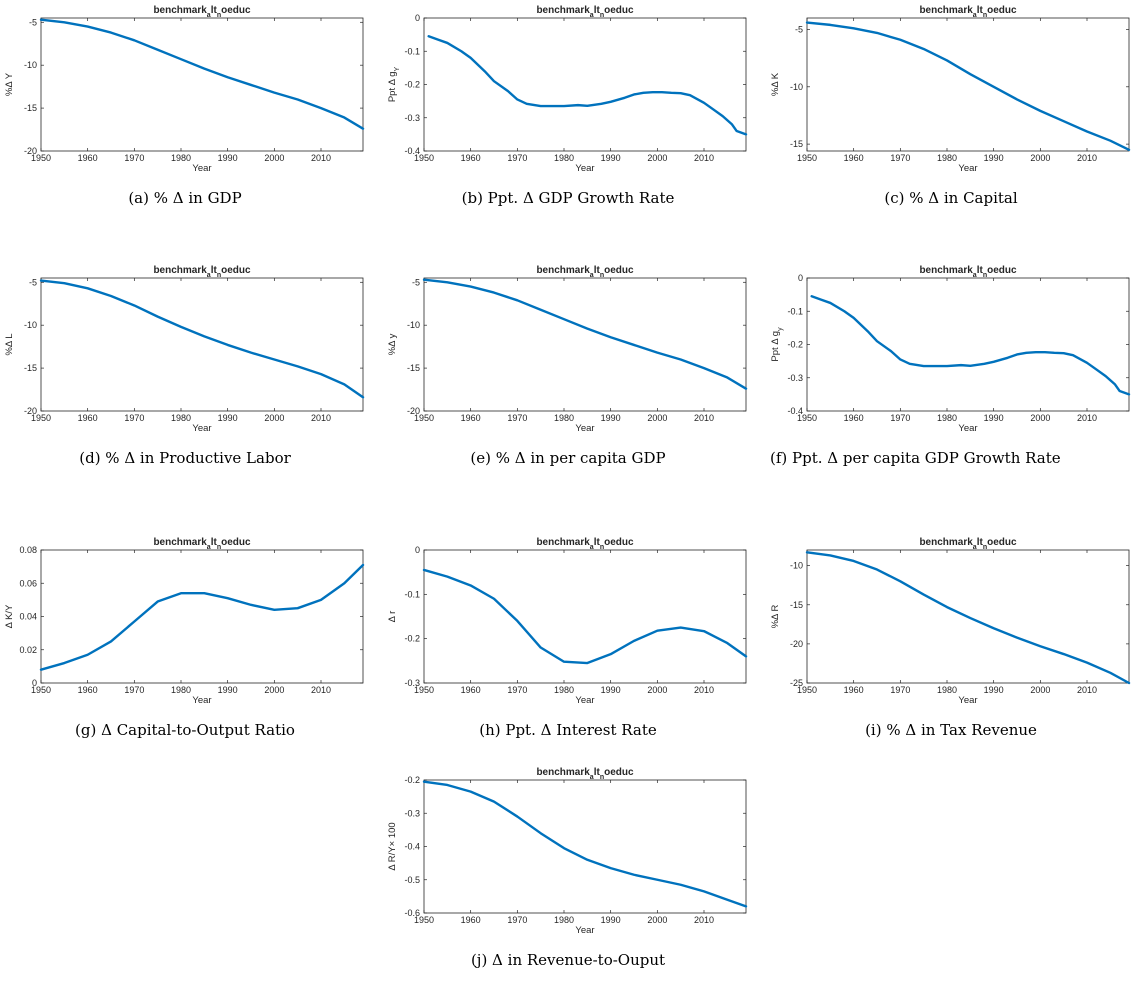 The width and height of the screenshot is (1137, 1002). I want to click on figure-caption: (i) % Δ in Tax Revenue, so click(951, 730).